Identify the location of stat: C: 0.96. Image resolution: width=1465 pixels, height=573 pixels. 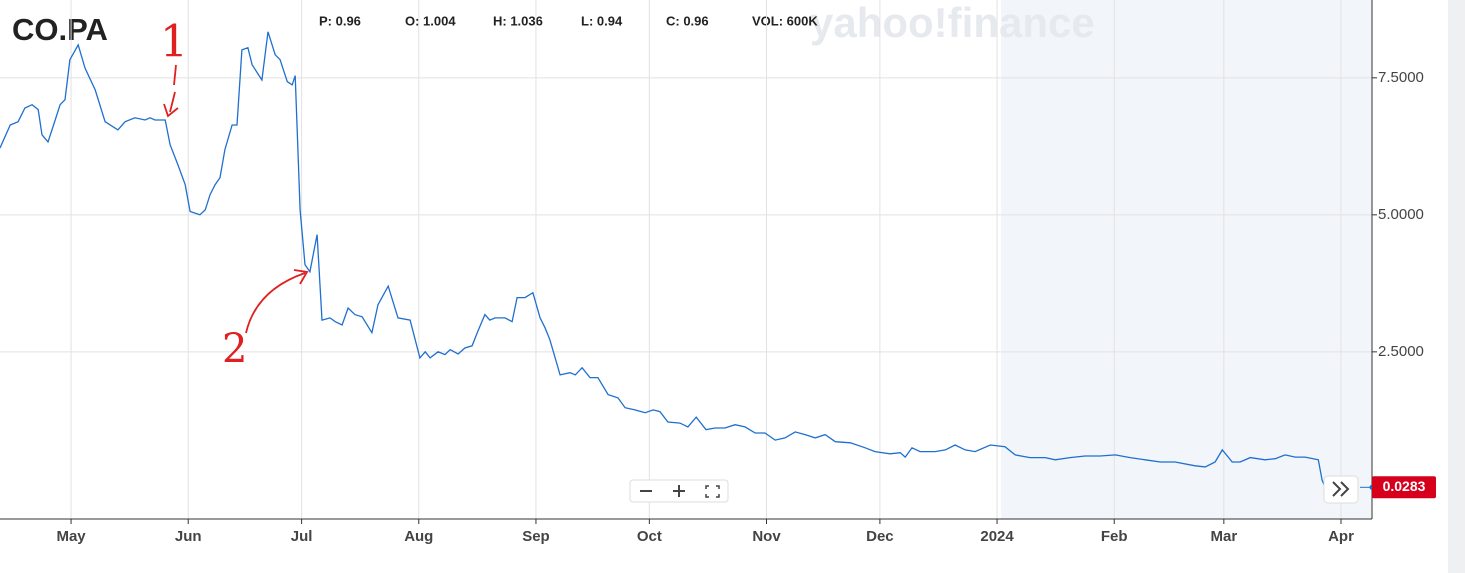
(687, 20).